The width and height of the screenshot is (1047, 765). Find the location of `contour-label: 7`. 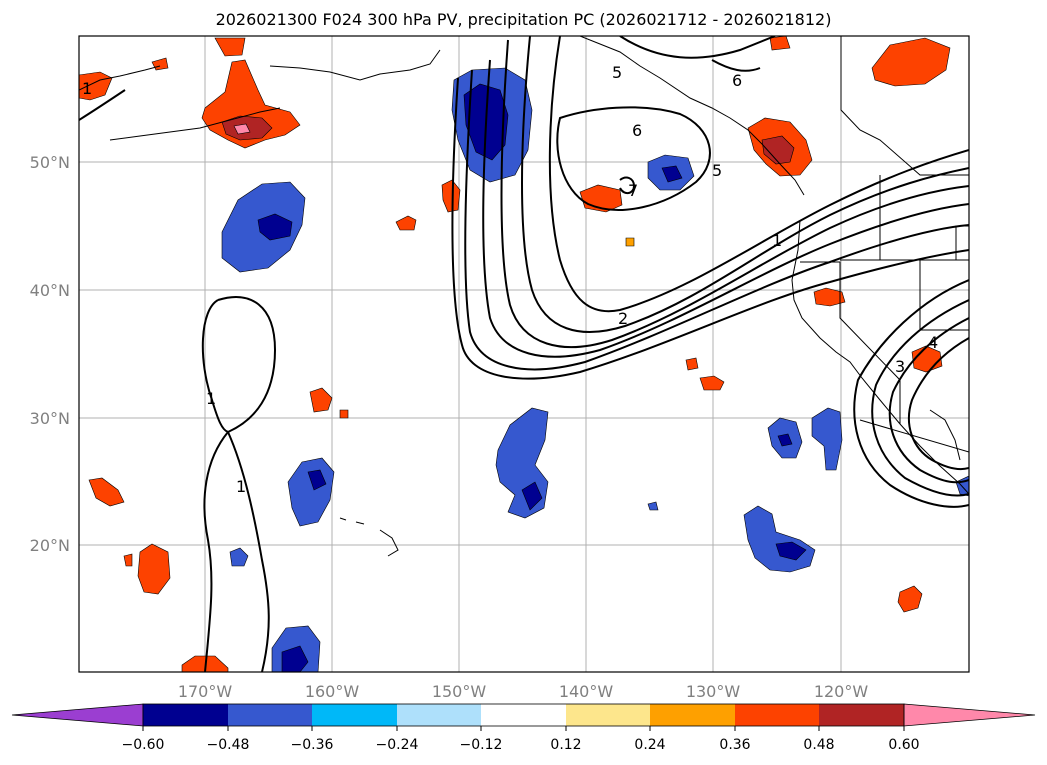

contour-label: 7 is located at coordinates (633, 190).